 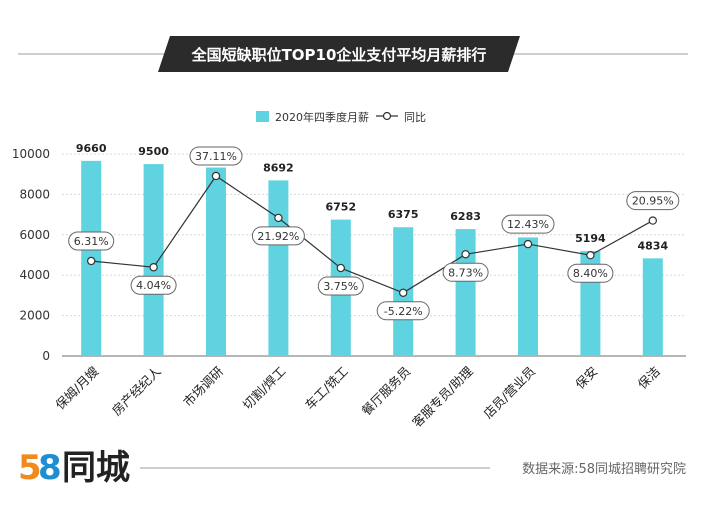 What do you see at coordinates (652, 245) in the screenshot?
I see `bar-value-label: 4834` at bounding box center [652, 245].